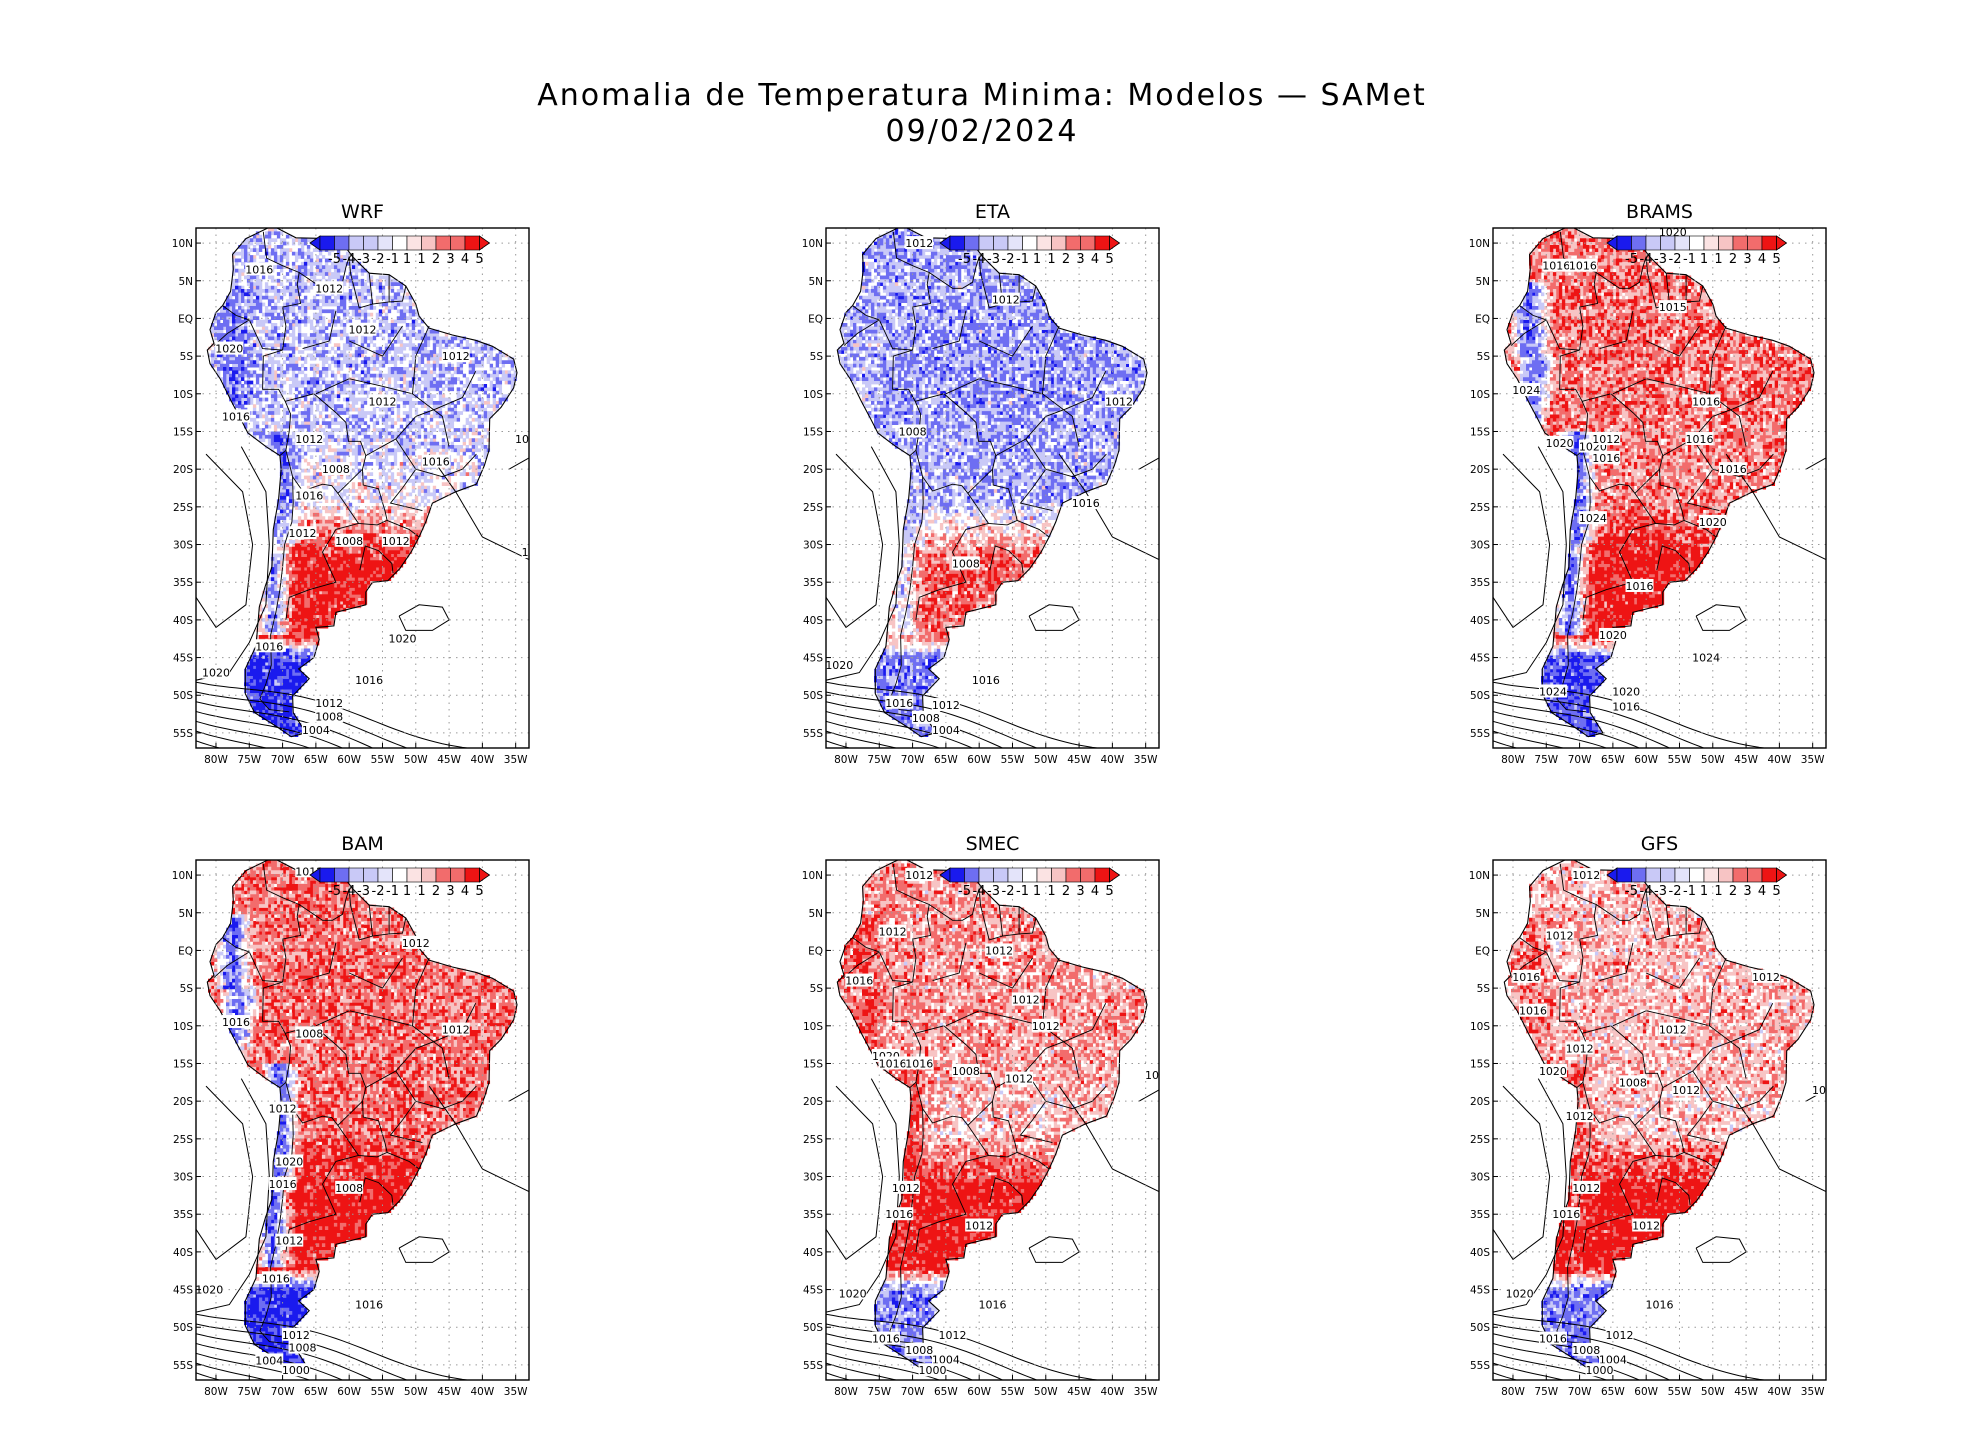 Image resolution: width=1964 pixels, height=1436 pixels. I want to click on lat-label: 25S, so click(1480, 508).